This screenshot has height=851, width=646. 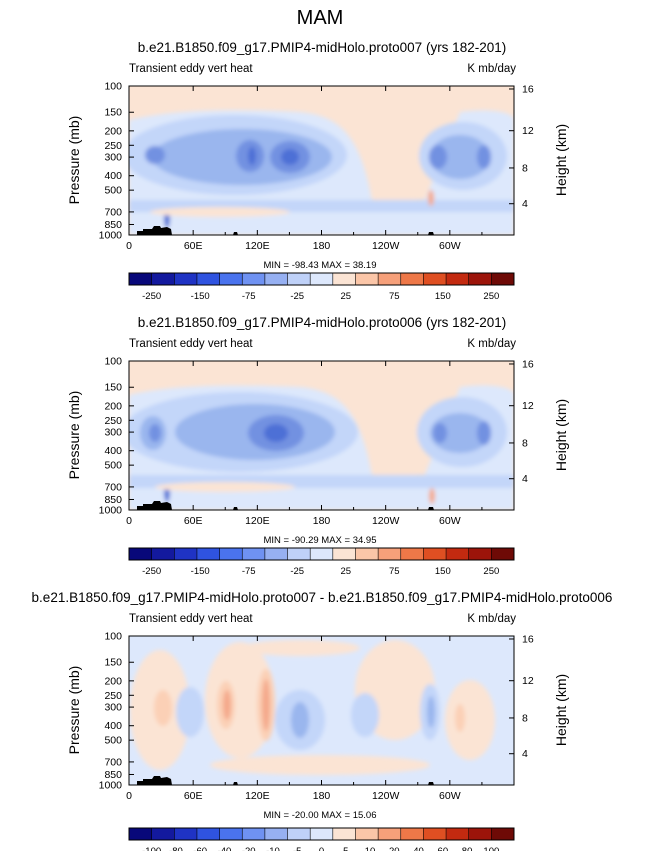 I want to click on stats-label: MIN = -98.43 MAX = 38.19, so click(x=319, y=265).